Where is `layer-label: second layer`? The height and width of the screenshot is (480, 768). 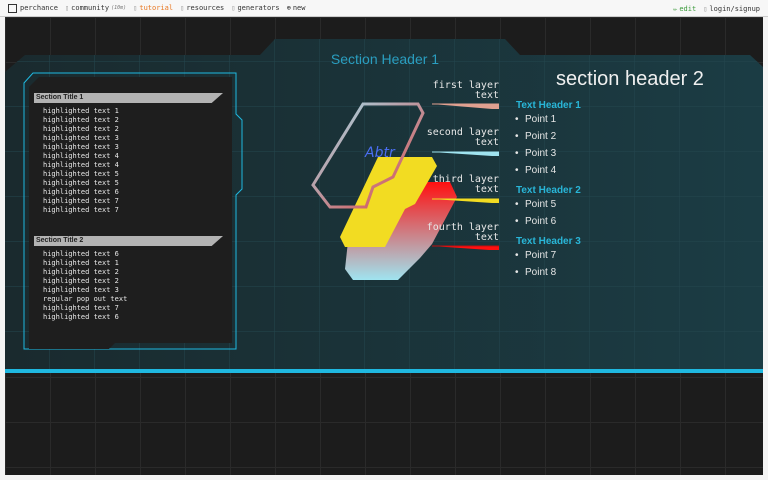 layer-label: second layer is located at coordinates (462, 132).